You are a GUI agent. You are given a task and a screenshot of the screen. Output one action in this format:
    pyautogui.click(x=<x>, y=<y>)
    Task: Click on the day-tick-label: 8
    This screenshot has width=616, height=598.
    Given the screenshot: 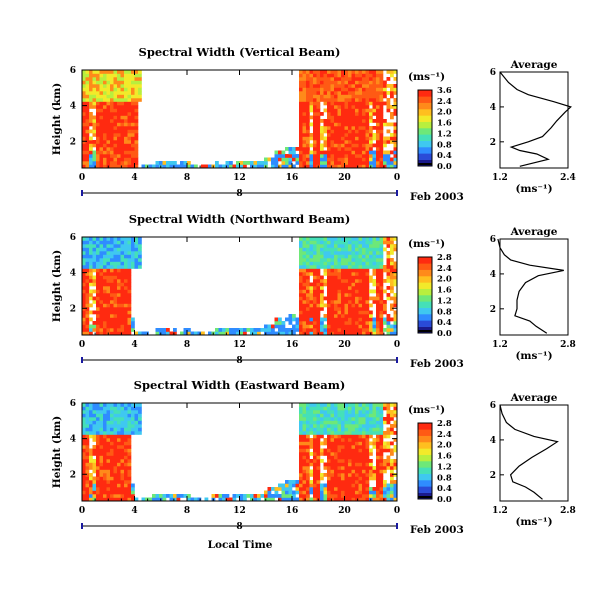 What is the action you would take?
    pyautogui.click(x=239, y=194)
    